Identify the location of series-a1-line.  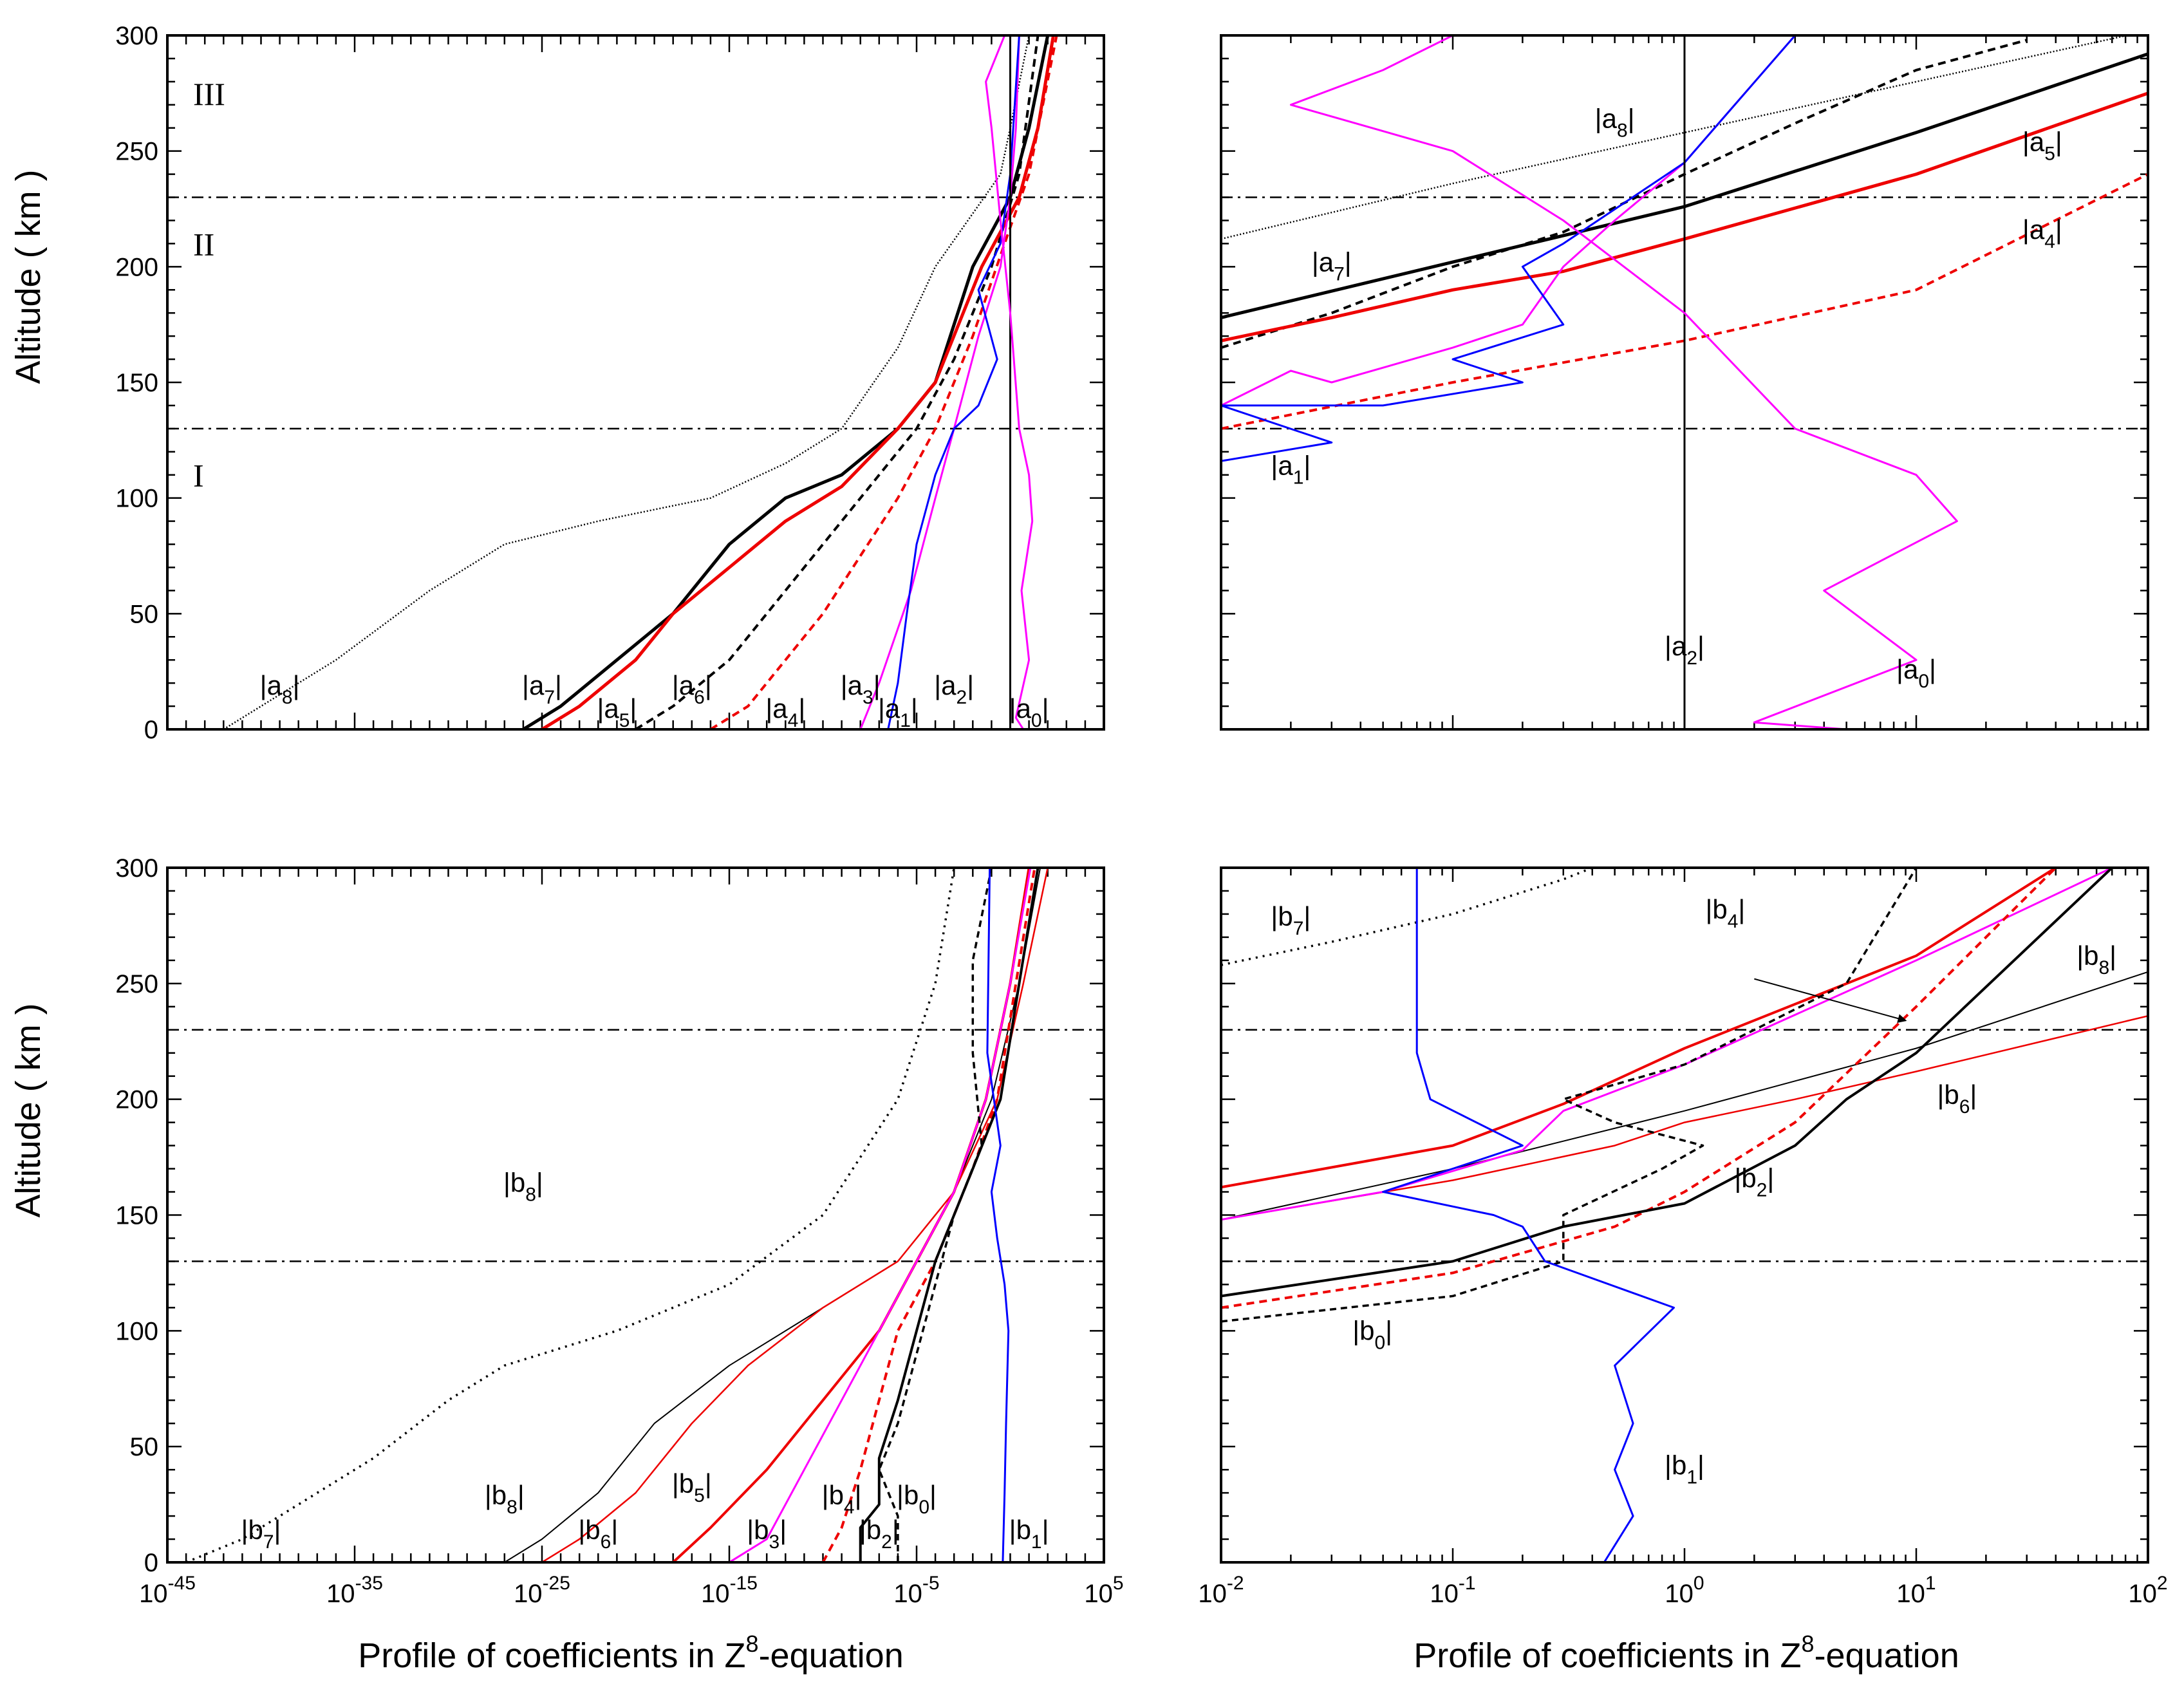
(1508, 248).